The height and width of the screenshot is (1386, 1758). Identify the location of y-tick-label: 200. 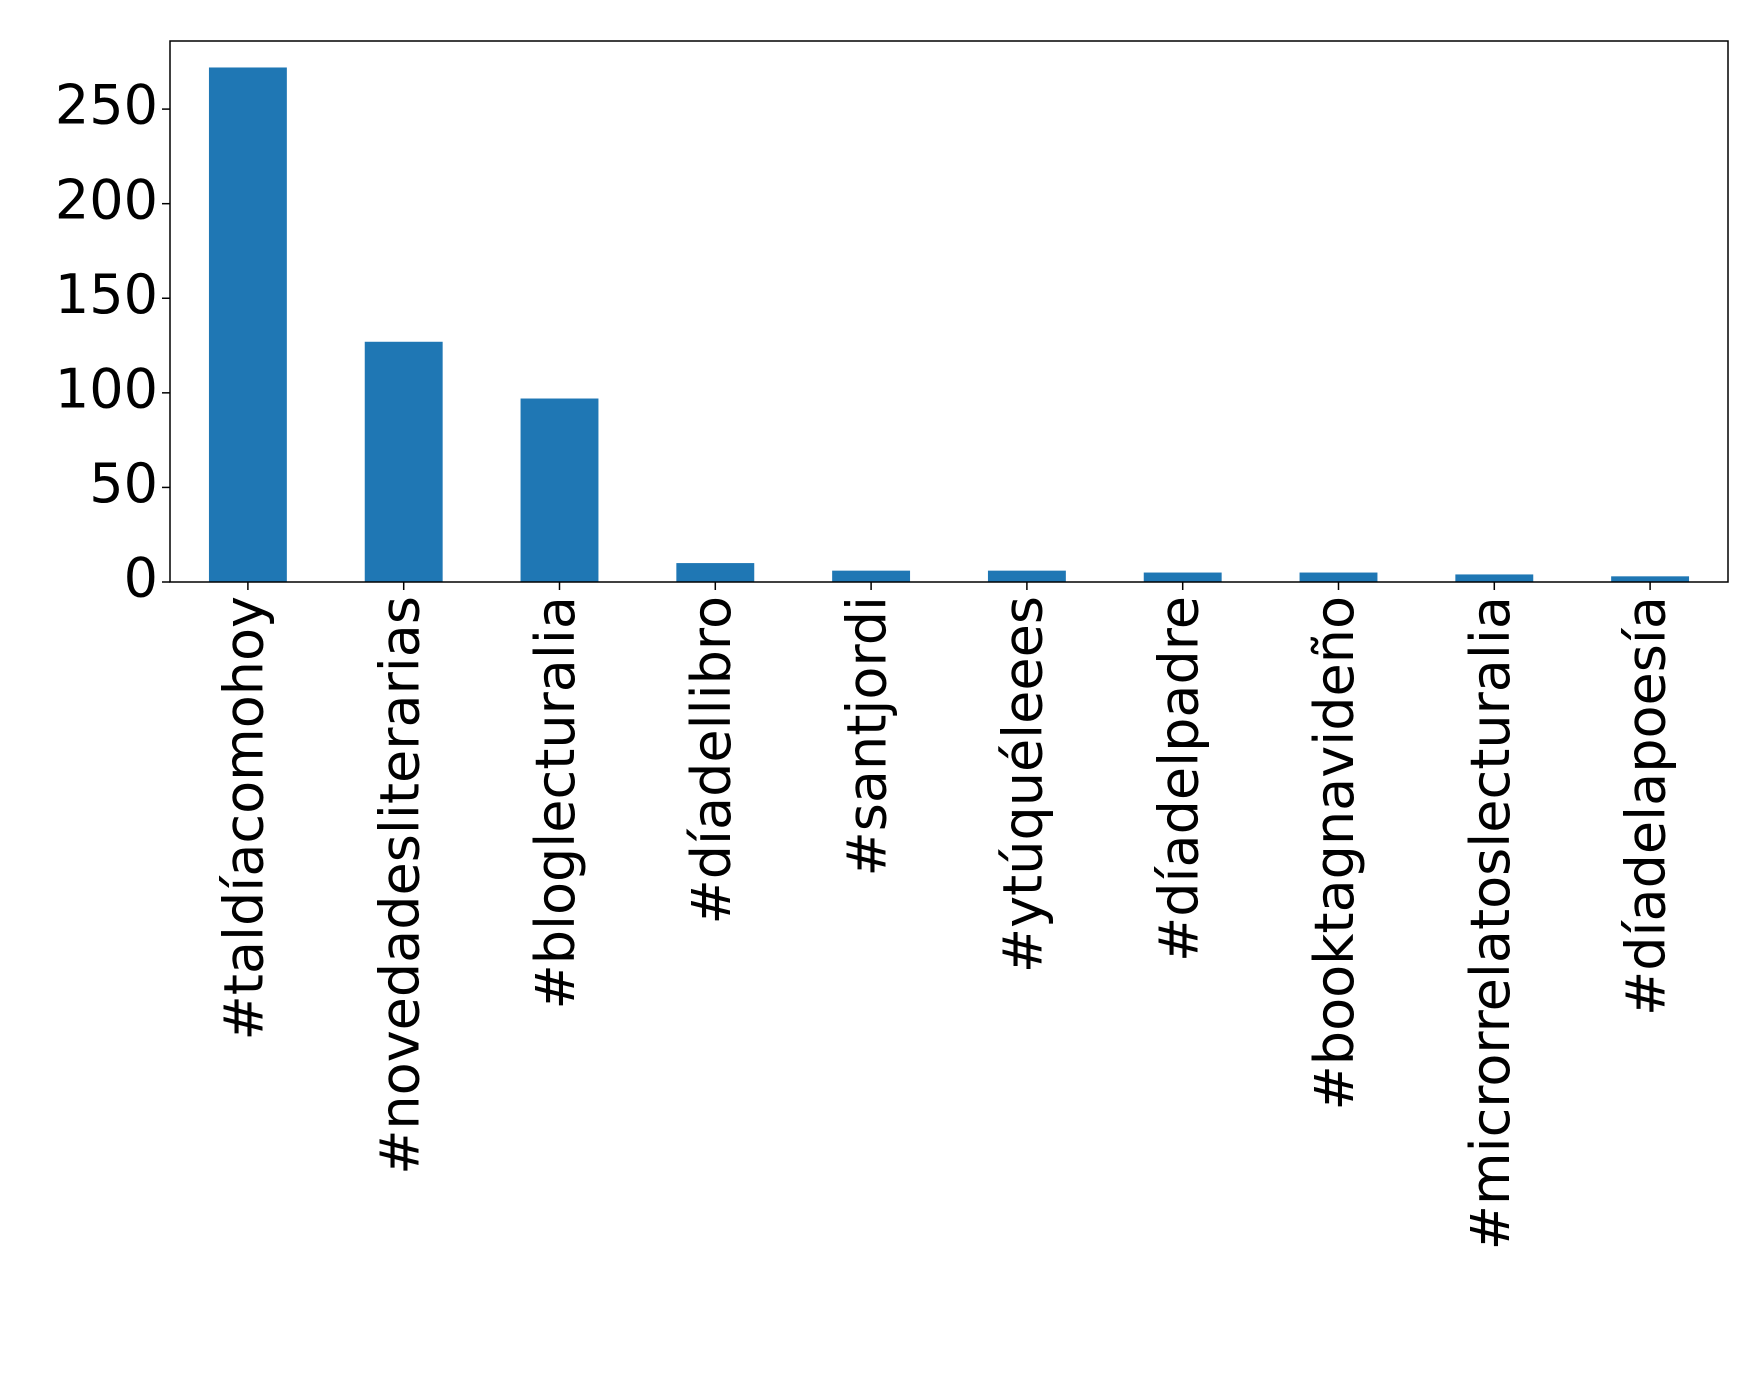
(106, 199).